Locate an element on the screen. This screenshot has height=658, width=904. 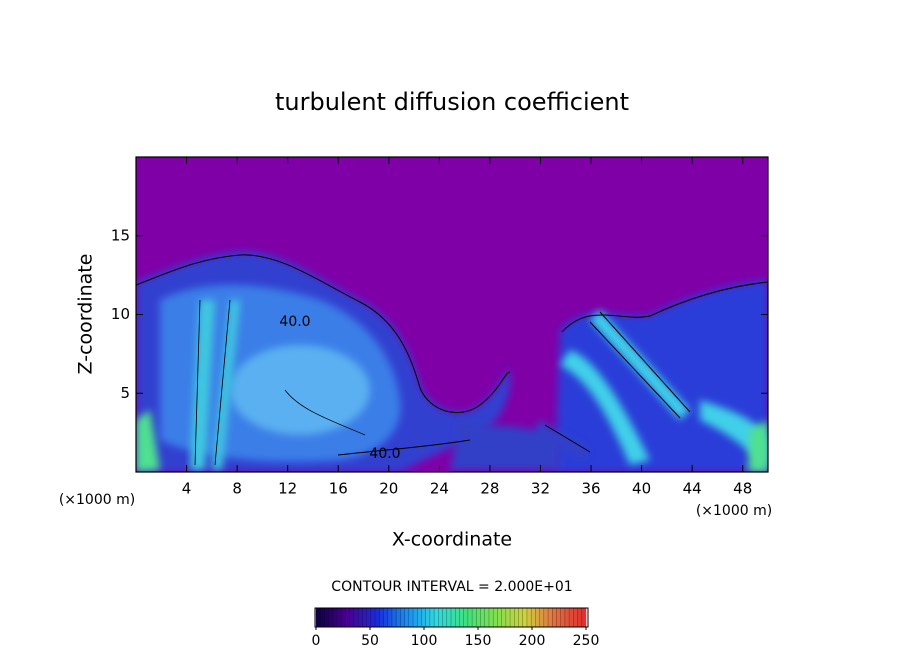
x-axis-label: X-coordinate is located at coordinates (452, 540).